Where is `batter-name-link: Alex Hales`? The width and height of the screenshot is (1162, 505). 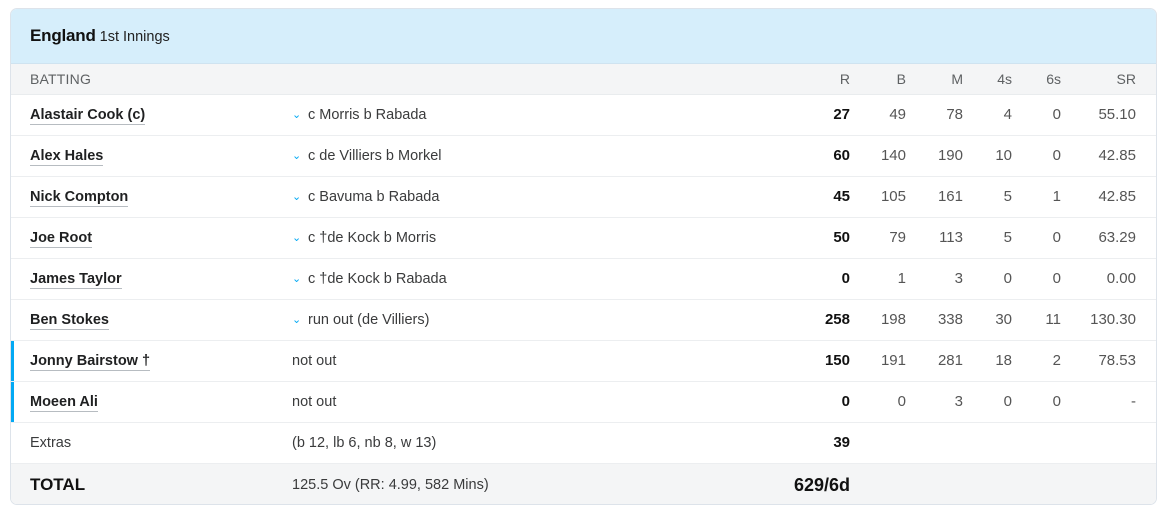 batter-name-link: Alex Hales is located at coordinates (67, 157).